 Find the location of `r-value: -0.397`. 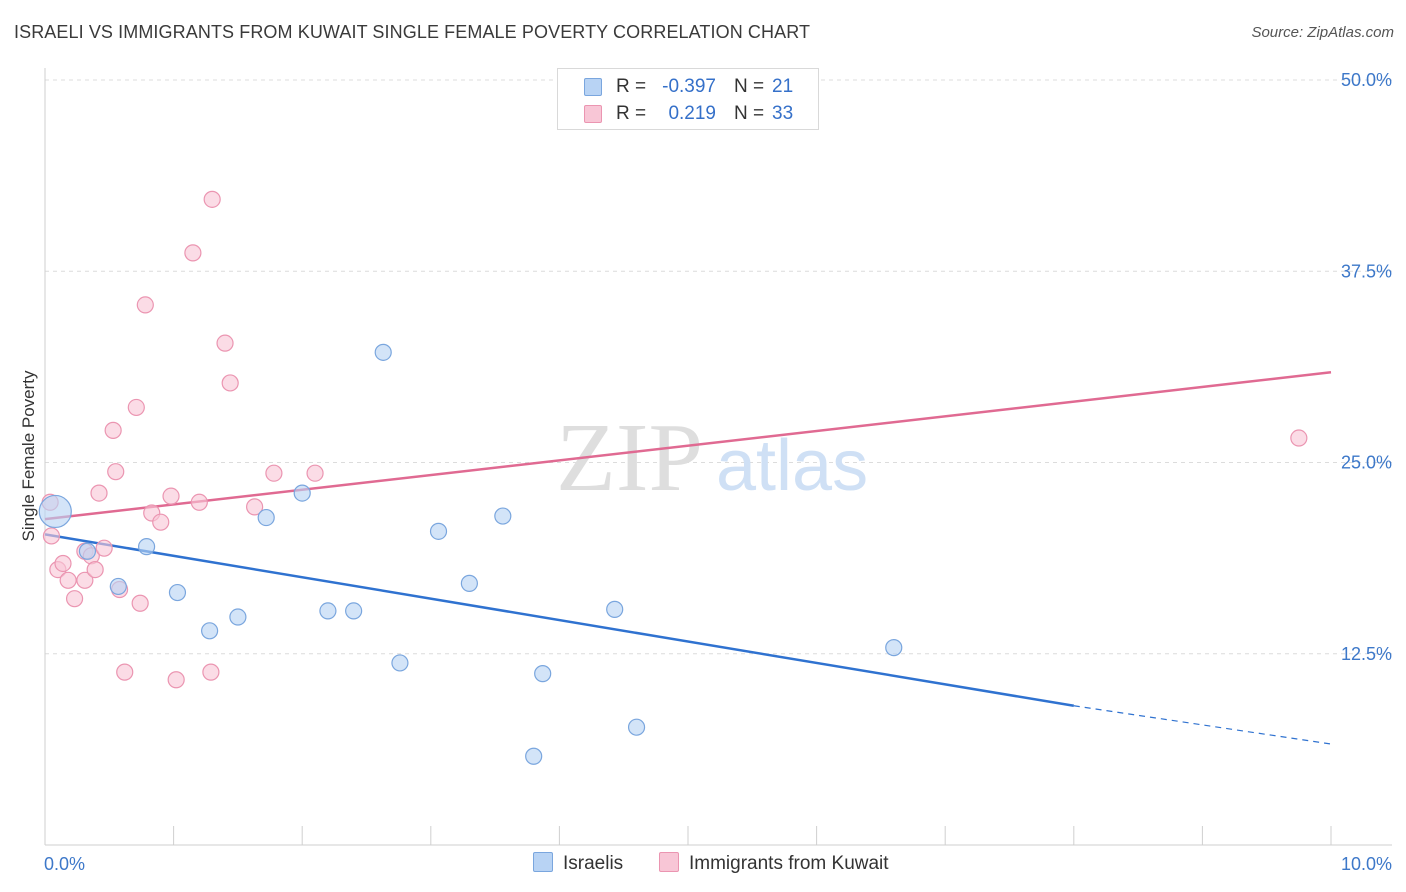

r-value: -0.397 is located at coordinates (689, 86).